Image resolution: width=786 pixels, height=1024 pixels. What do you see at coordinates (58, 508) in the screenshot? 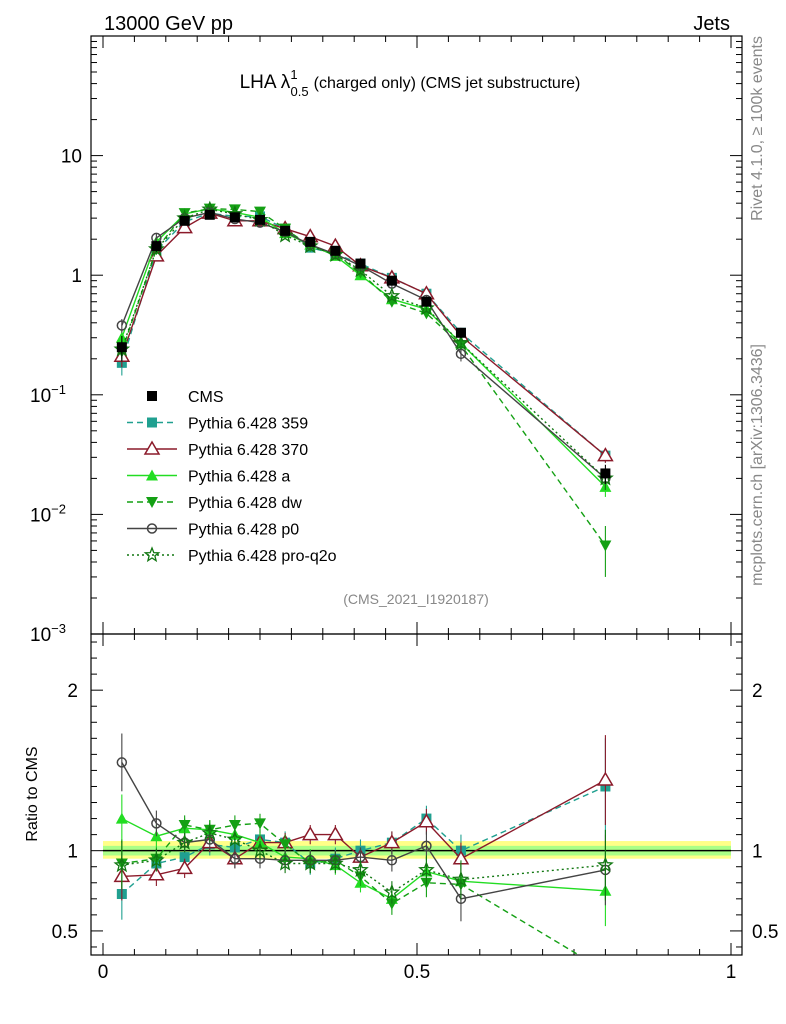
I see `main-ytick-exponent: −2` at bounding box center [58, 508].